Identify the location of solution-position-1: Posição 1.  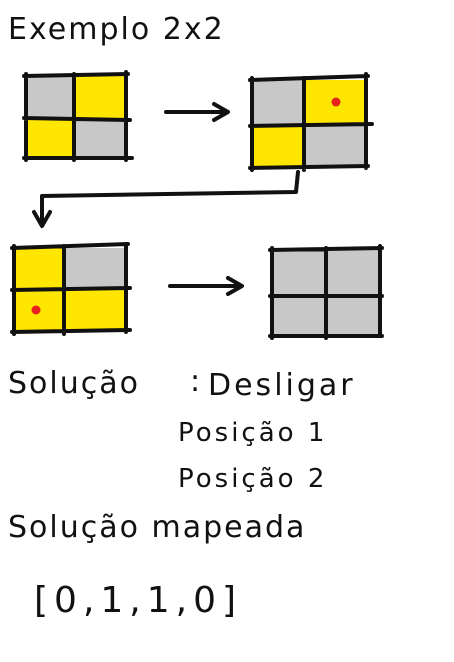
(253, 433).